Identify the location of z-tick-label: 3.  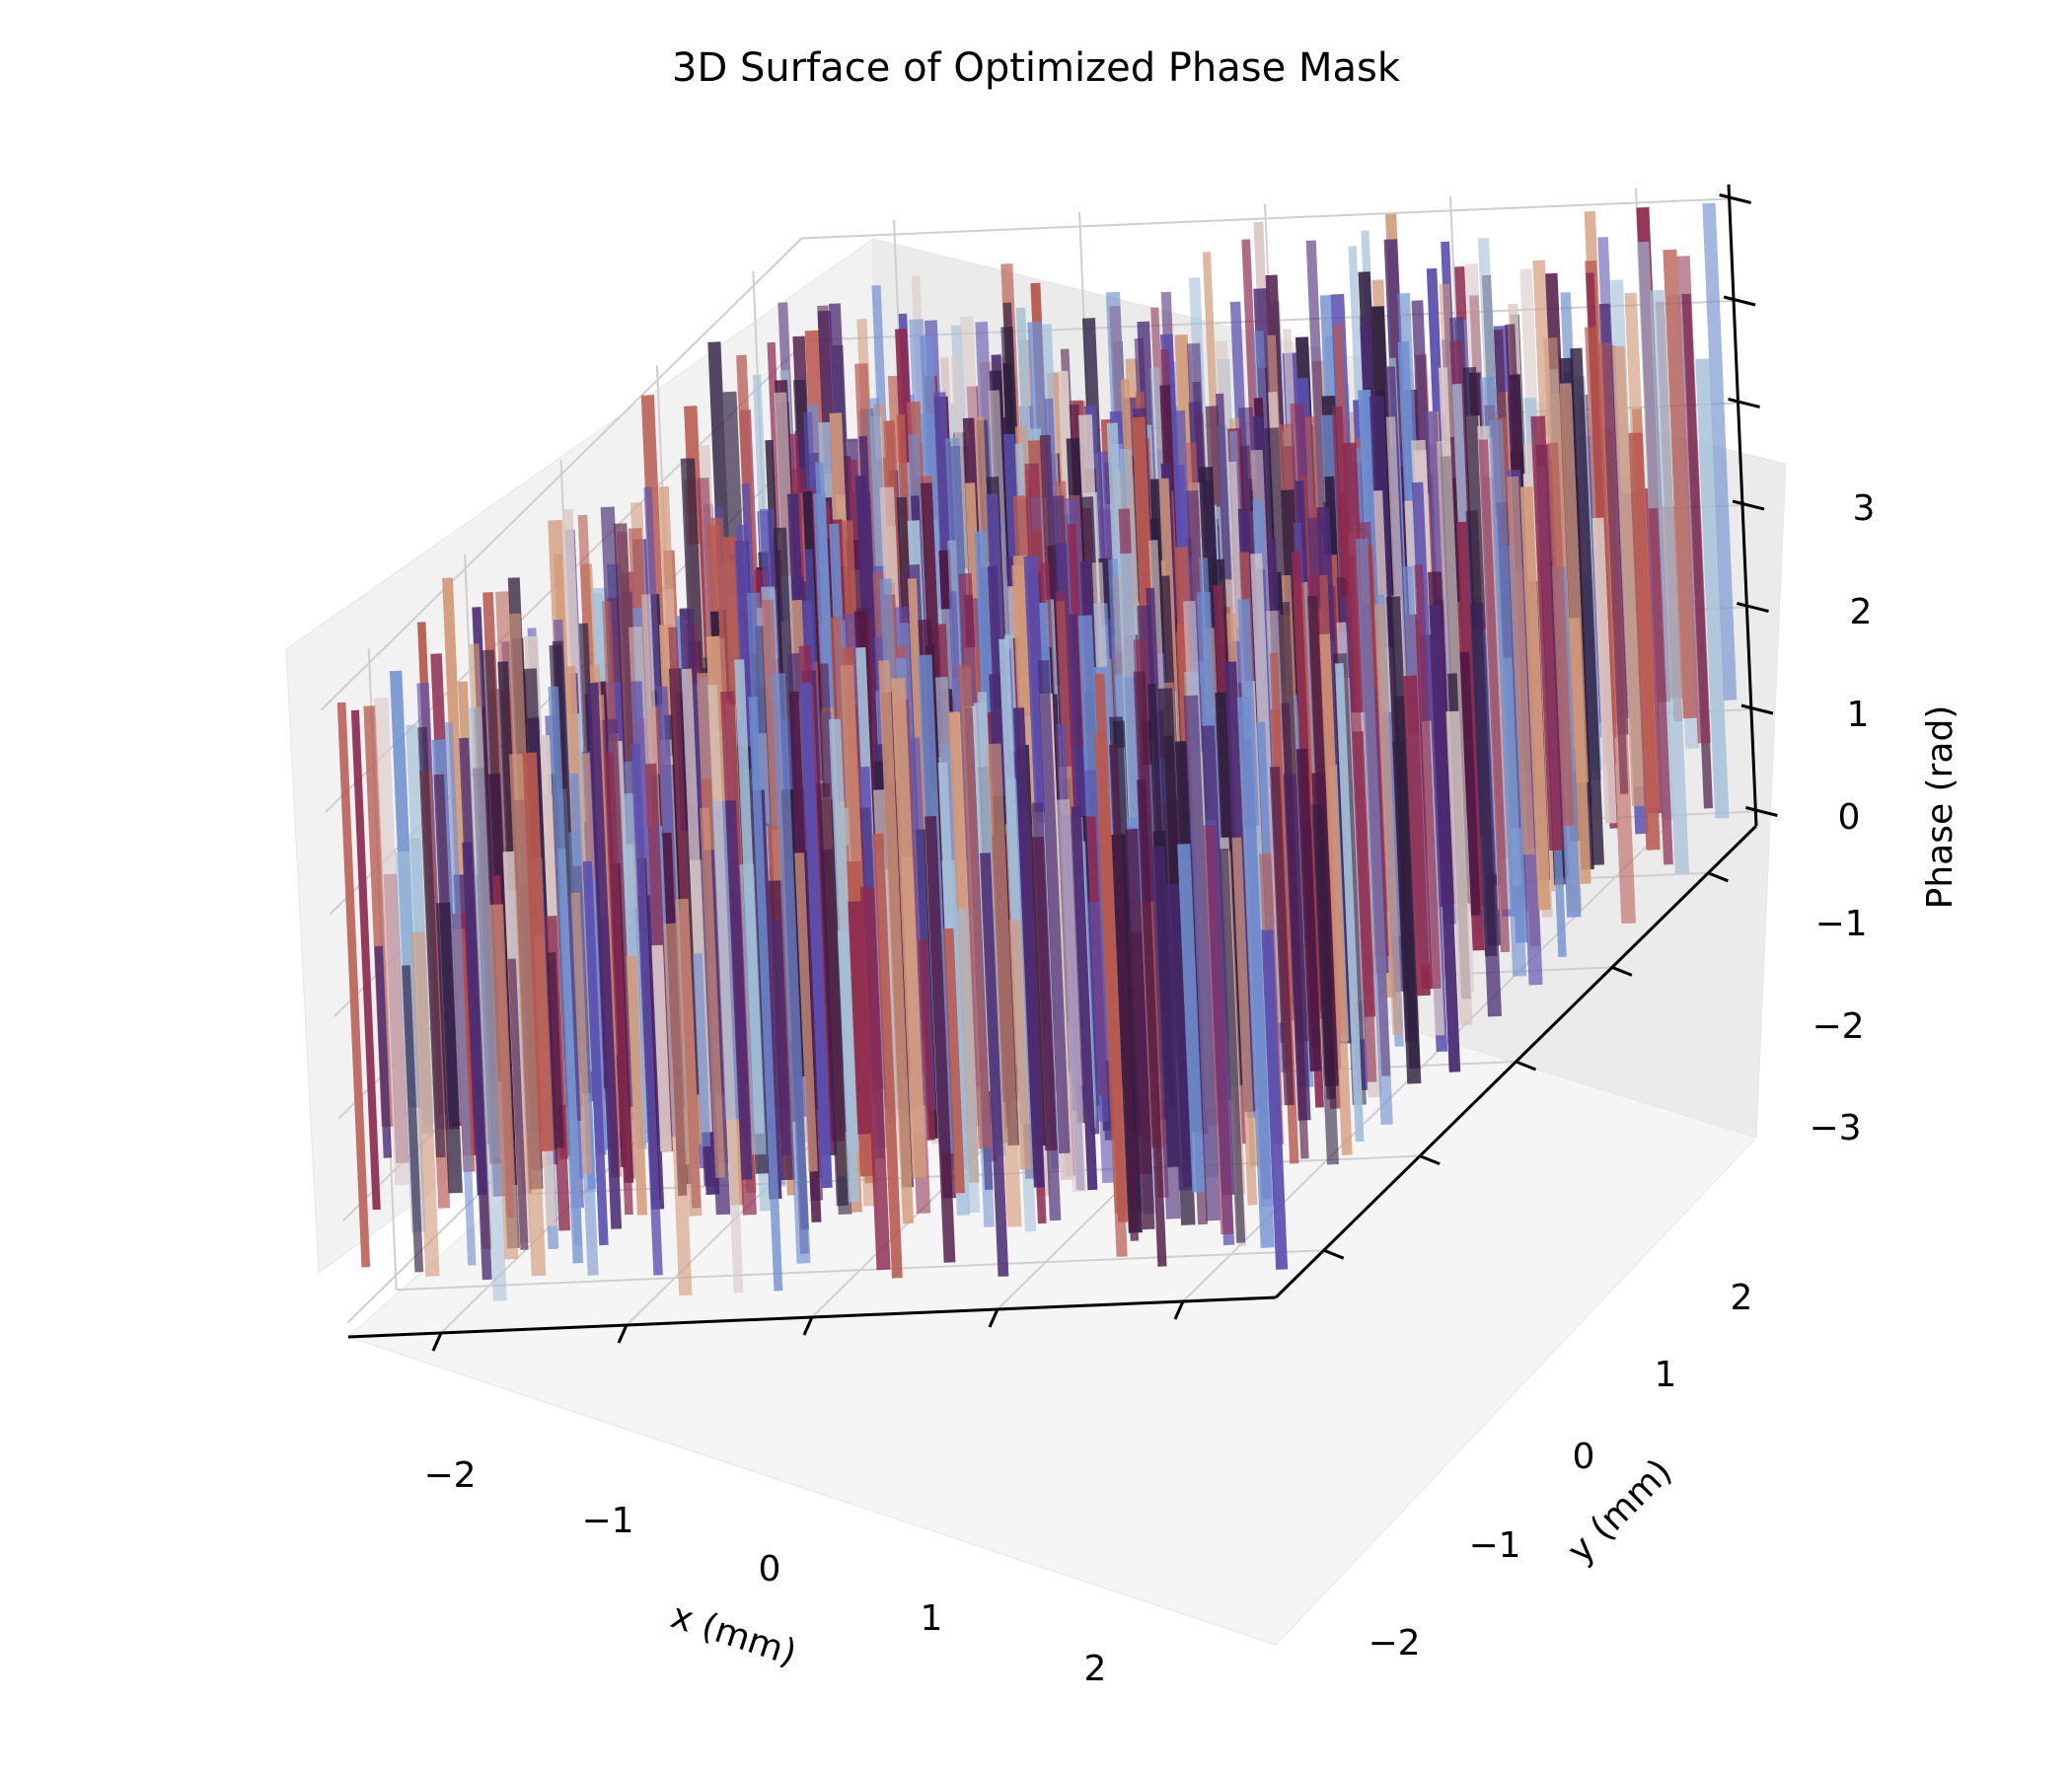
(1865, 509).